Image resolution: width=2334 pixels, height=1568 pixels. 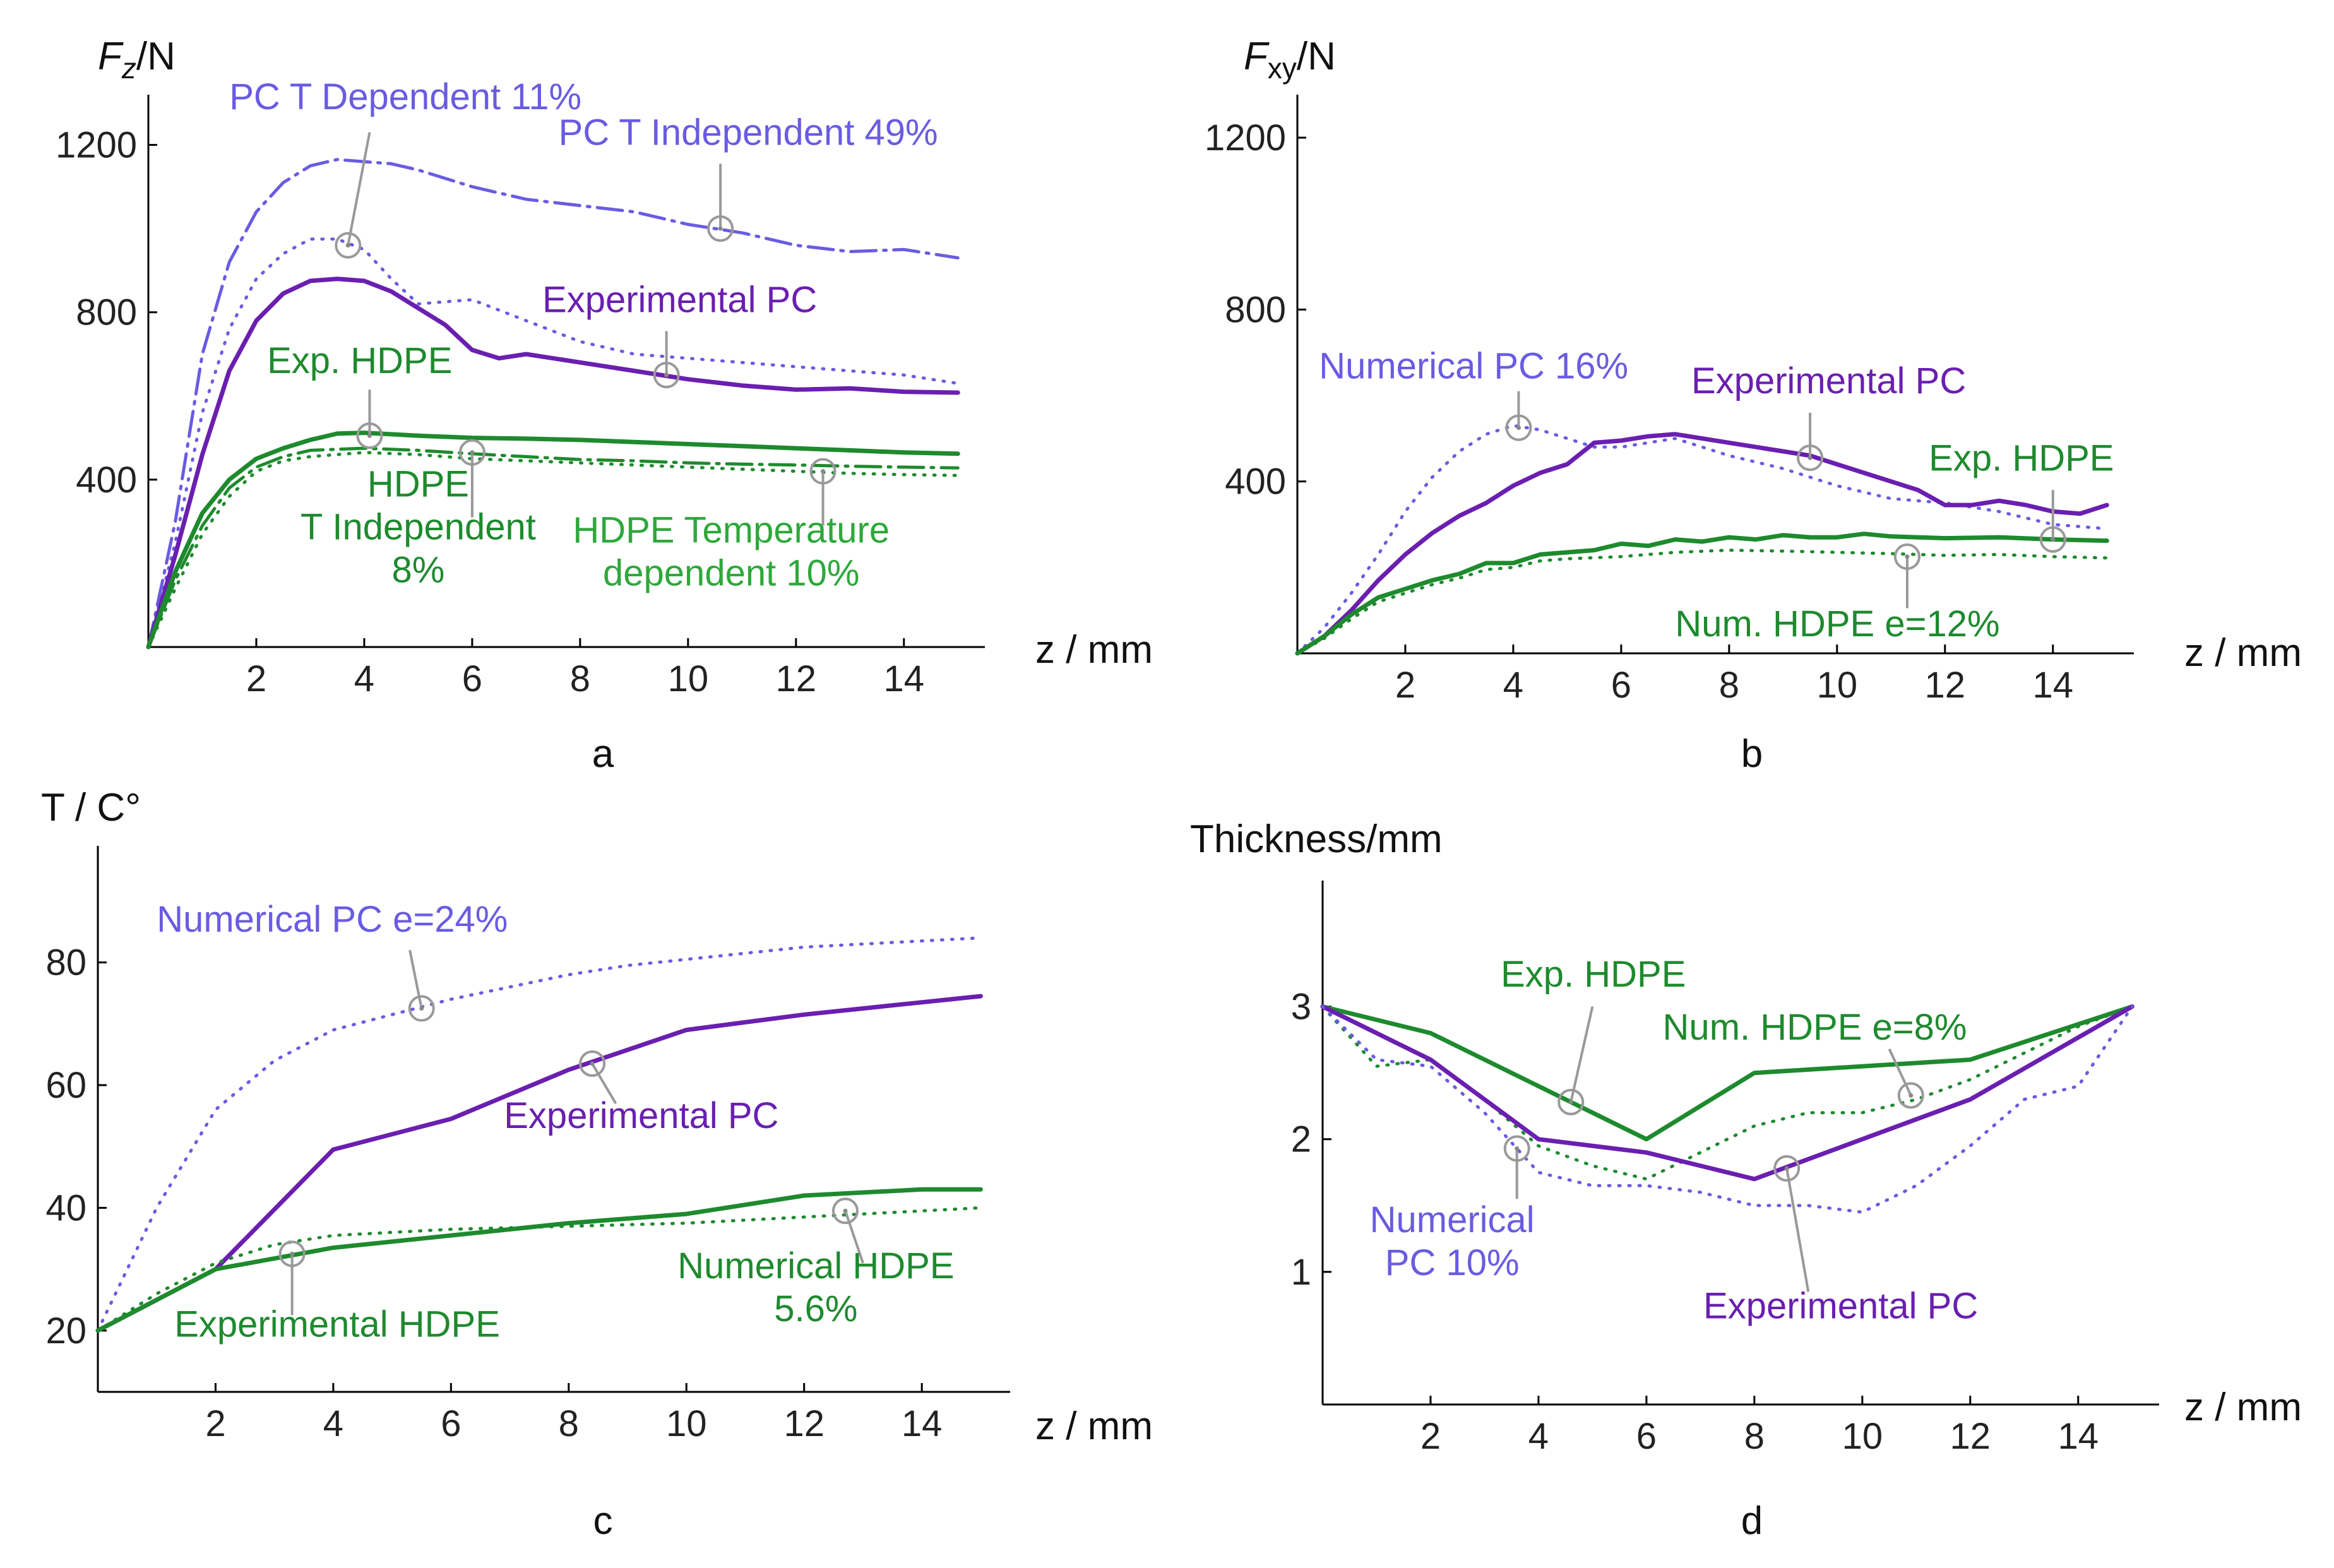 I want to click on y-tick-label: 3, so click(x=1301, y=1008).